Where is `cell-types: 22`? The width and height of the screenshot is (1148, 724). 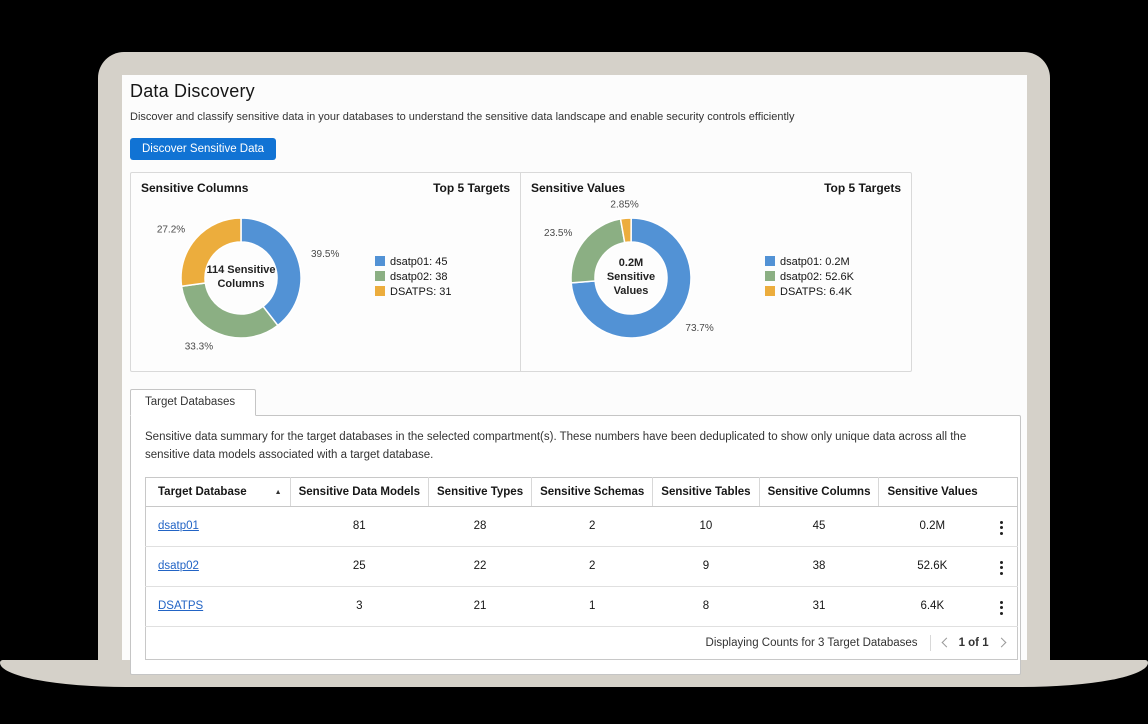 cell-types: 22 is located at coordinates (480, 566).